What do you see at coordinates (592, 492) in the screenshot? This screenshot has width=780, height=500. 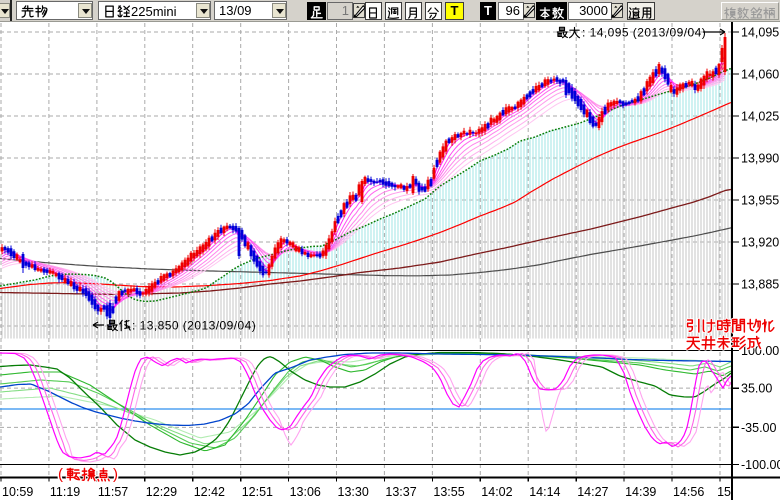 I see `svg-text: 14:27` at bounding box center [592, 492].